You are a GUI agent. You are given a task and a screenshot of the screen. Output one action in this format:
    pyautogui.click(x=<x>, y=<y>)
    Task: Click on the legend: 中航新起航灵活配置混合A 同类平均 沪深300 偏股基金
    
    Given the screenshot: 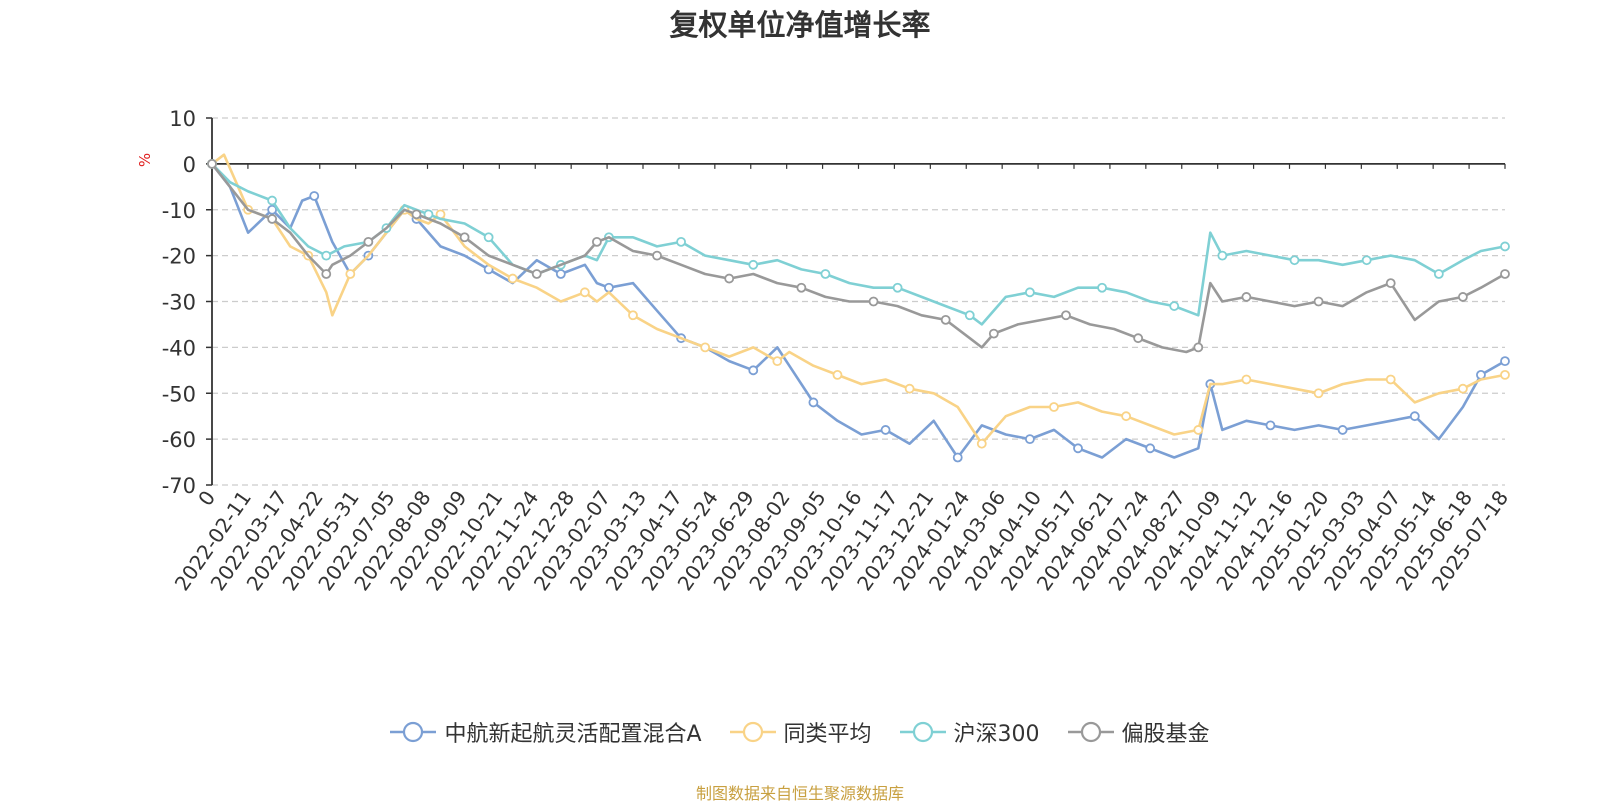 What is the action you would take?
    pyautogui.click(x=800, y=732)
    